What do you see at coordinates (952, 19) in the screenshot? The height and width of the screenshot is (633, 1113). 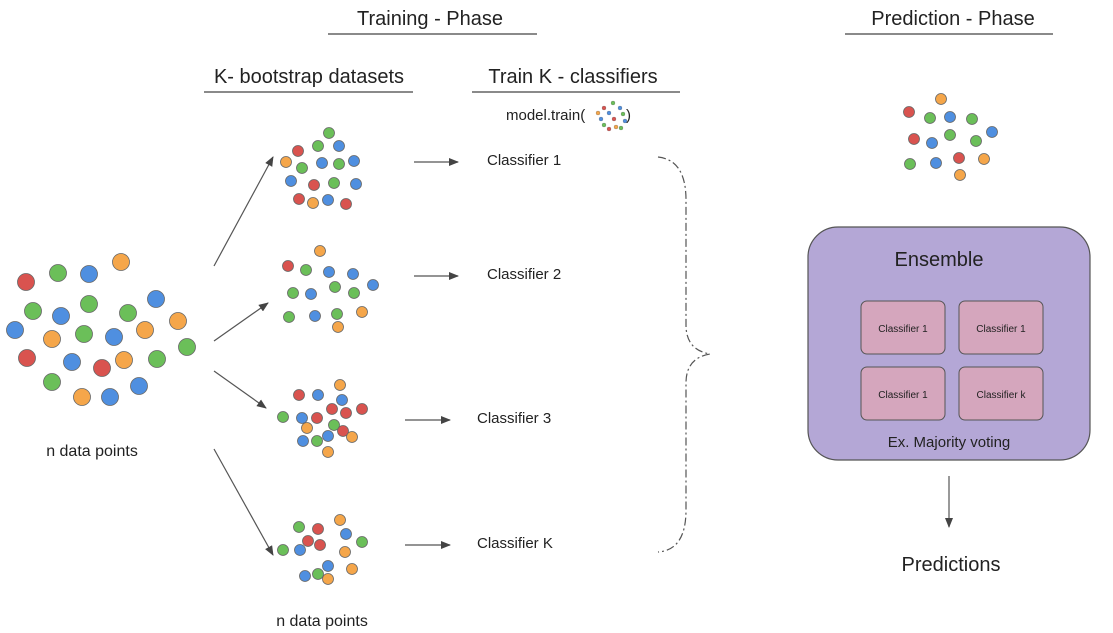 I see `prediction-phase-title: Prediction - Phase` at bounding box center [952, 19].